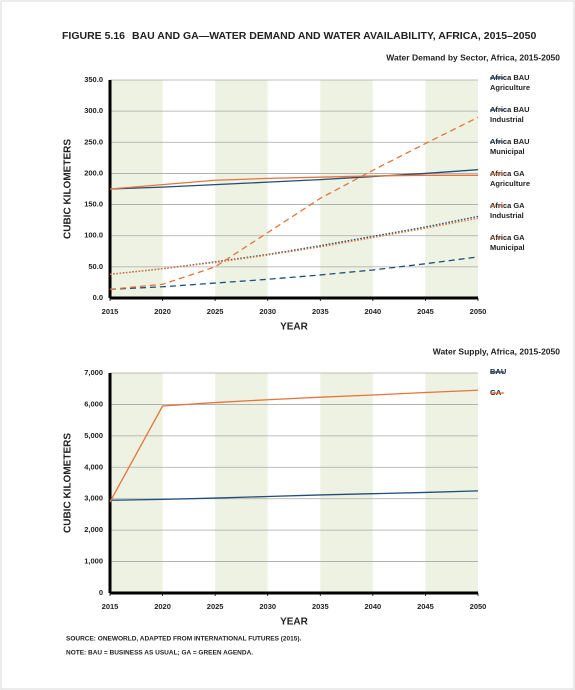 Image resolution: width=575 pixels, height=690 pixels. I want to click on legend-label: Africa GA Municipal, so click(507, 242).